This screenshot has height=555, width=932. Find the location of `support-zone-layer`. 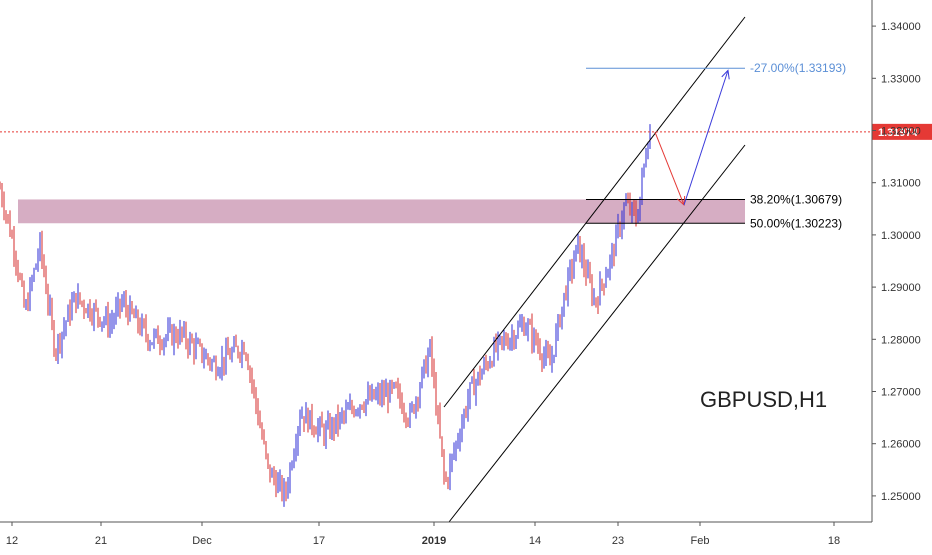

support-zone-layer is located at coordinates (381, 211).